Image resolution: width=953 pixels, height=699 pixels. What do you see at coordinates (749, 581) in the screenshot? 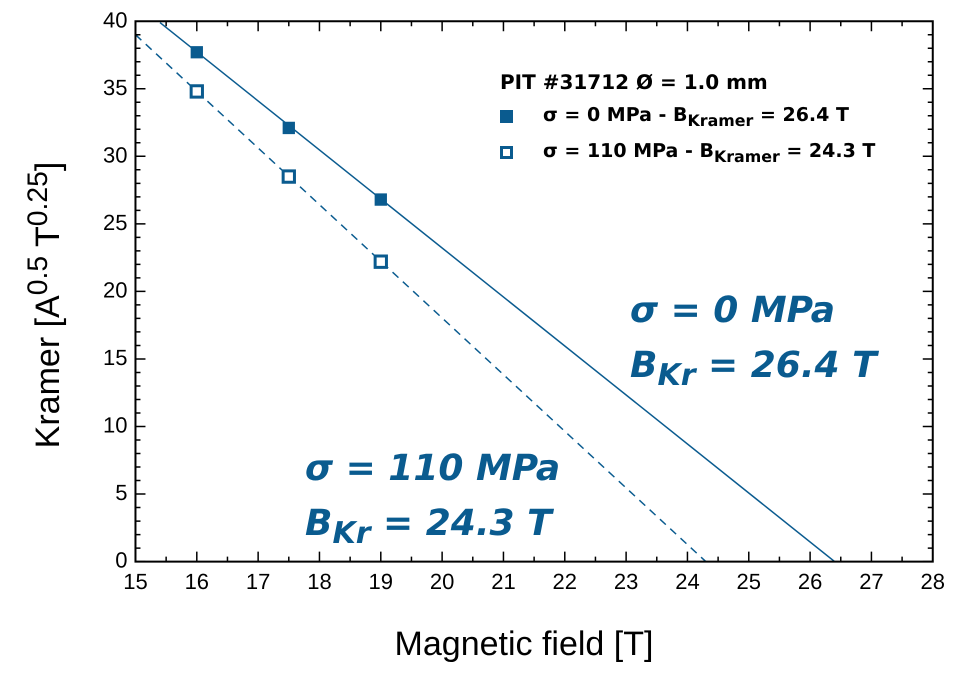
I see `x-tick-label: 25` at bounding box center [749, 581].